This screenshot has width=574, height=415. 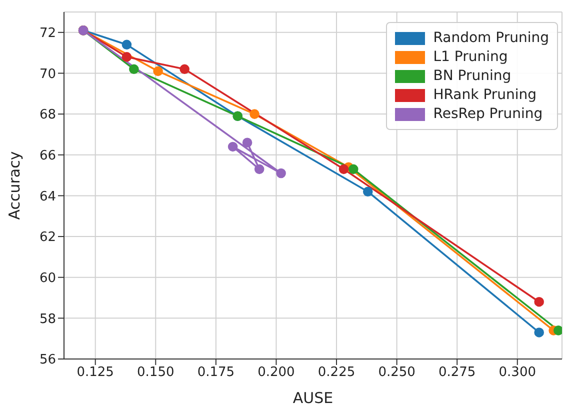 What do you see at coordinates (491, 38) in the screenshot?
I see `legend-label: Random Pruning` at bounding box center [491, 38].